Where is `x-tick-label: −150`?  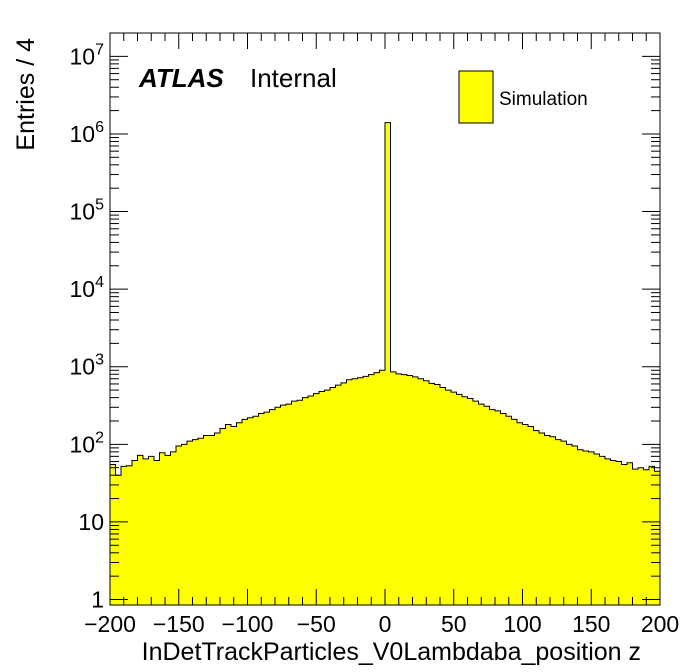
x-tick-label: −150 is located at coordinates (179, 624).